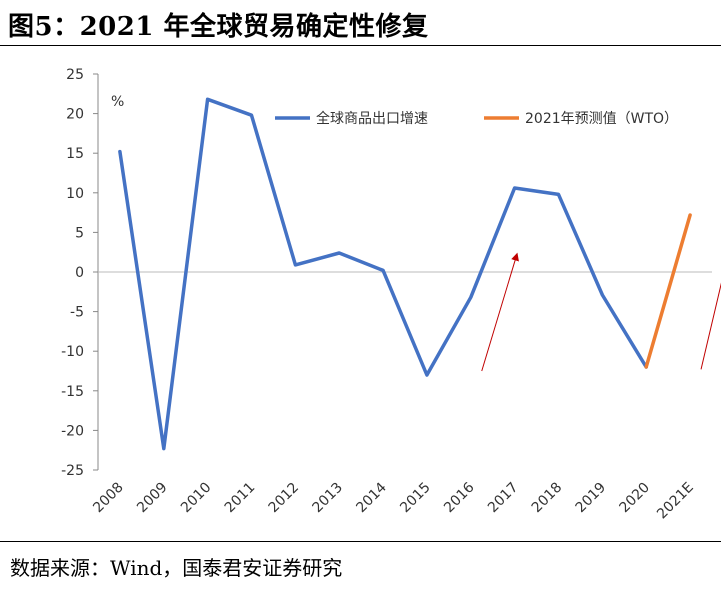  I want to click on x-tick-label: 2021E, so click(675, 501).